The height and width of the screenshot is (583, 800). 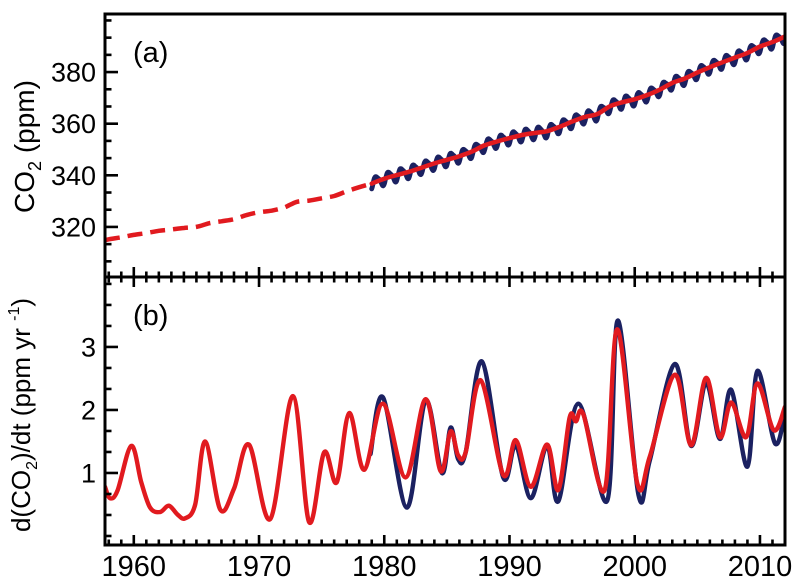 What do you see at coordinates (73, 227) in the screenshot?
I see `panel-a-y-tick-label: 320` at bounding box center [73, 227].